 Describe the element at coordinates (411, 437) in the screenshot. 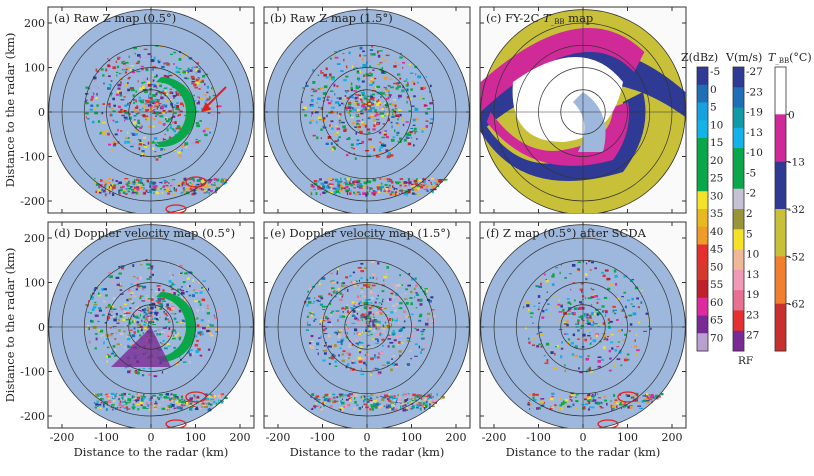

I see `x-tick-label: 100` at that location.